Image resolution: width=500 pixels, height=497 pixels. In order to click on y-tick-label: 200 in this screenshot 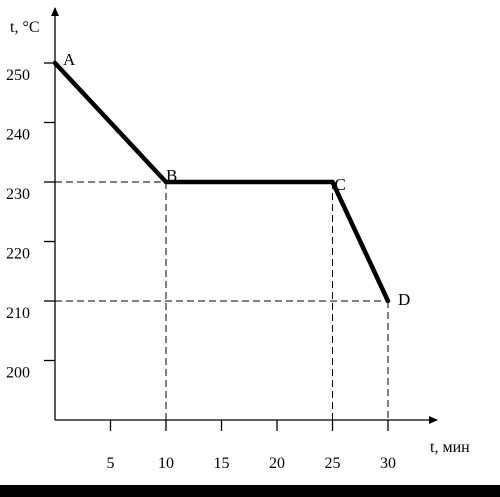, I will do `click(18, 373)`.